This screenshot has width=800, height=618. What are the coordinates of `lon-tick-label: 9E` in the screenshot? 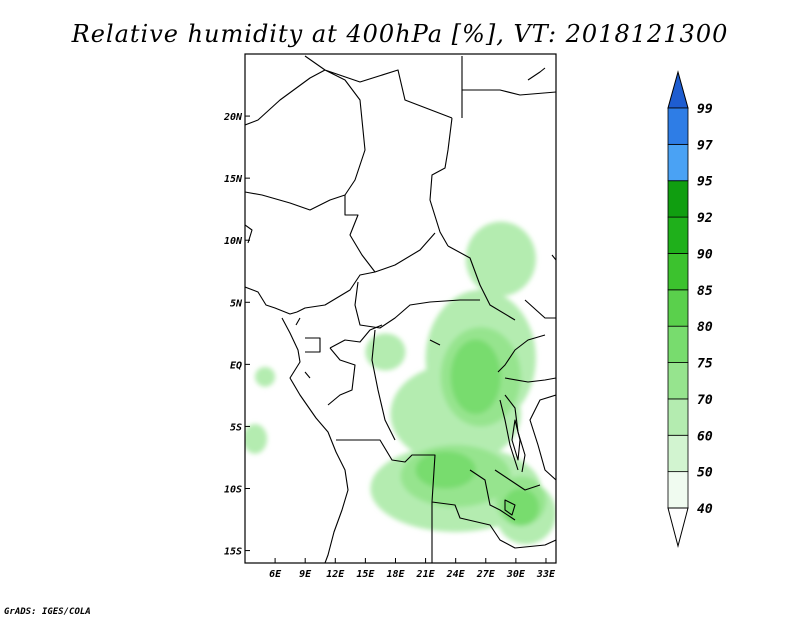 It's located at (305, 574).